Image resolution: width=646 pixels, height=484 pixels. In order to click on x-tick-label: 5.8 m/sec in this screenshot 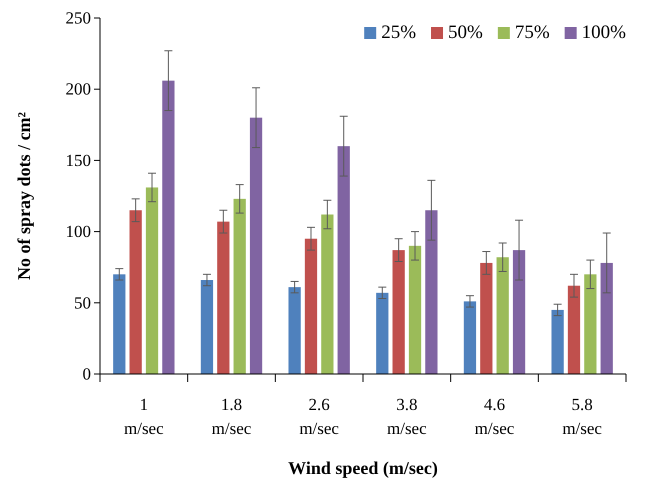, I will do `click(582, 416)`.